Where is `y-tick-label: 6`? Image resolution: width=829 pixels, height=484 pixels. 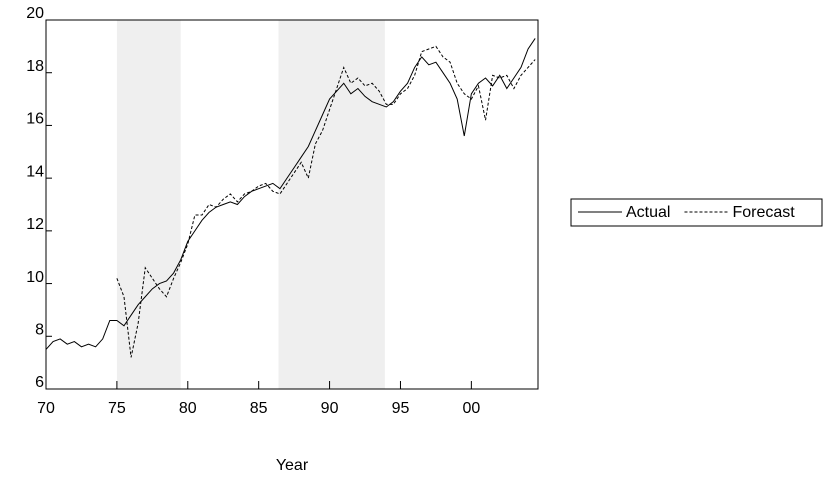
y-tick-label: 6 is located at coordinates (39, 382).